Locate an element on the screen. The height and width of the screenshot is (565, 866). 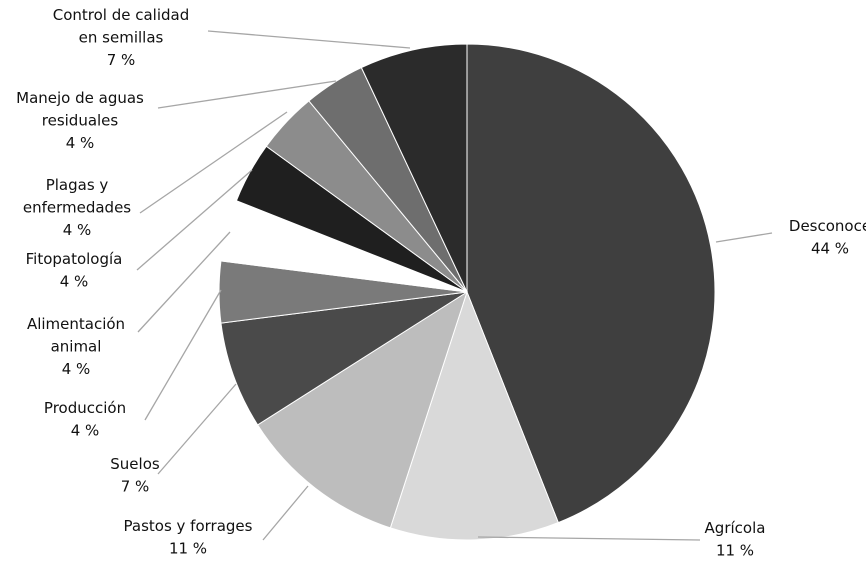
slice-name: en semillas is located at coordinates (121, 38).